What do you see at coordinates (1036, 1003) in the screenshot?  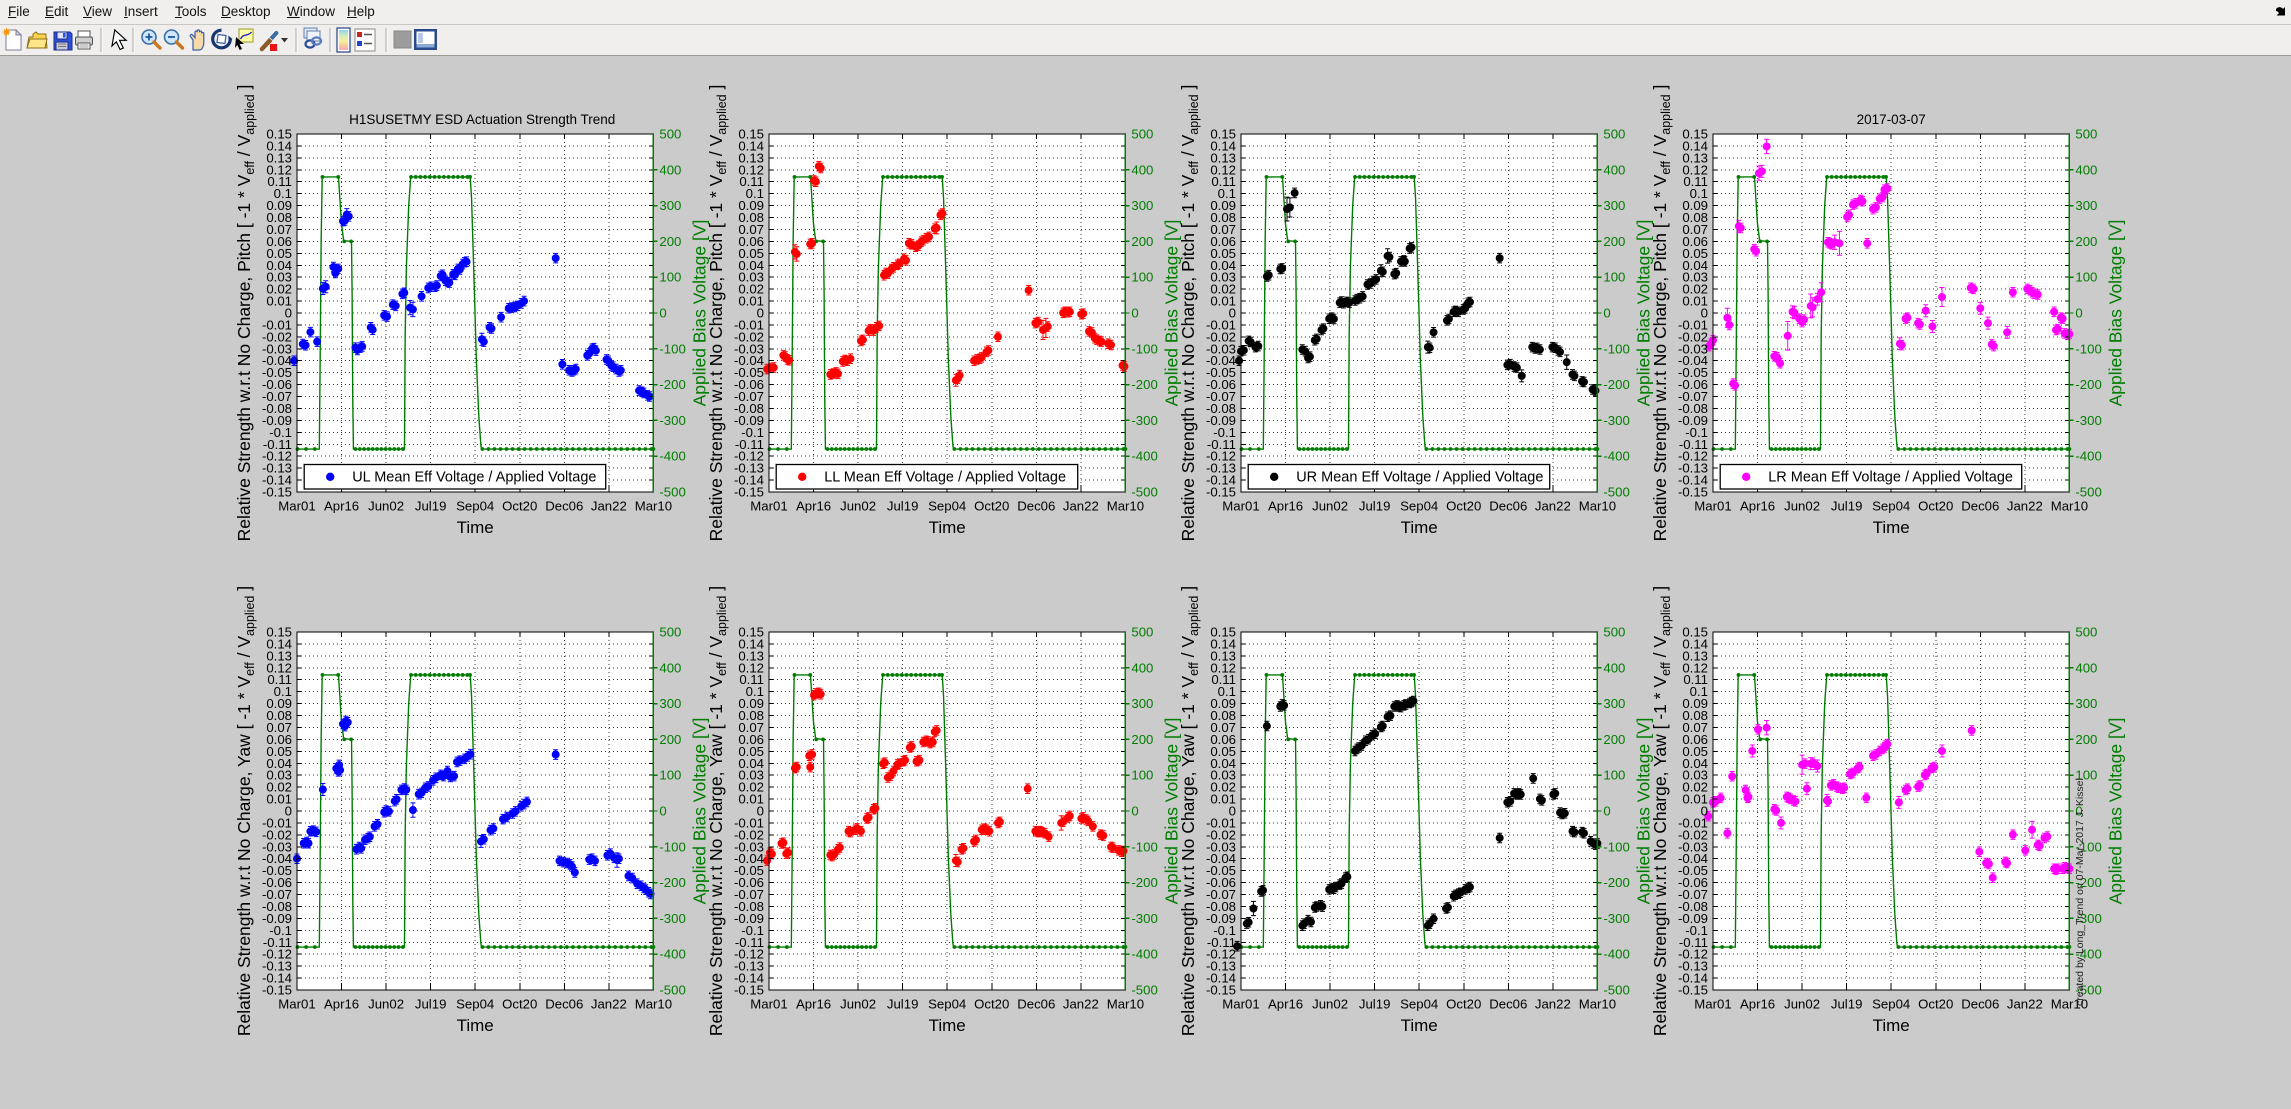 I see `svg-text: Dec06` at bounding box center [1036, 1003].